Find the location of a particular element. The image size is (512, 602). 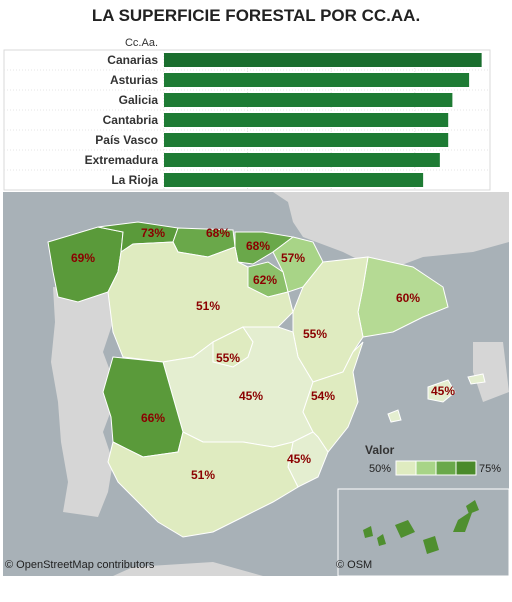

bar-cantabria is located at coordinates (306, 120).